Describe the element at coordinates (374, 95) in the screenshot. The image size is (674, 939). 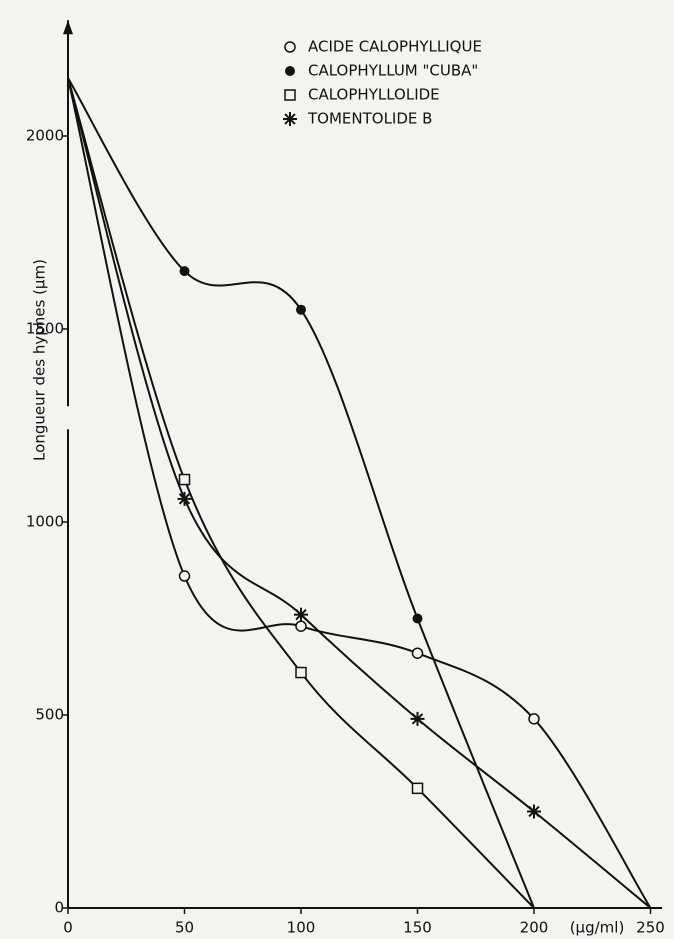
I see `legend-label: CALOPHYLLOLIDE` at that location.